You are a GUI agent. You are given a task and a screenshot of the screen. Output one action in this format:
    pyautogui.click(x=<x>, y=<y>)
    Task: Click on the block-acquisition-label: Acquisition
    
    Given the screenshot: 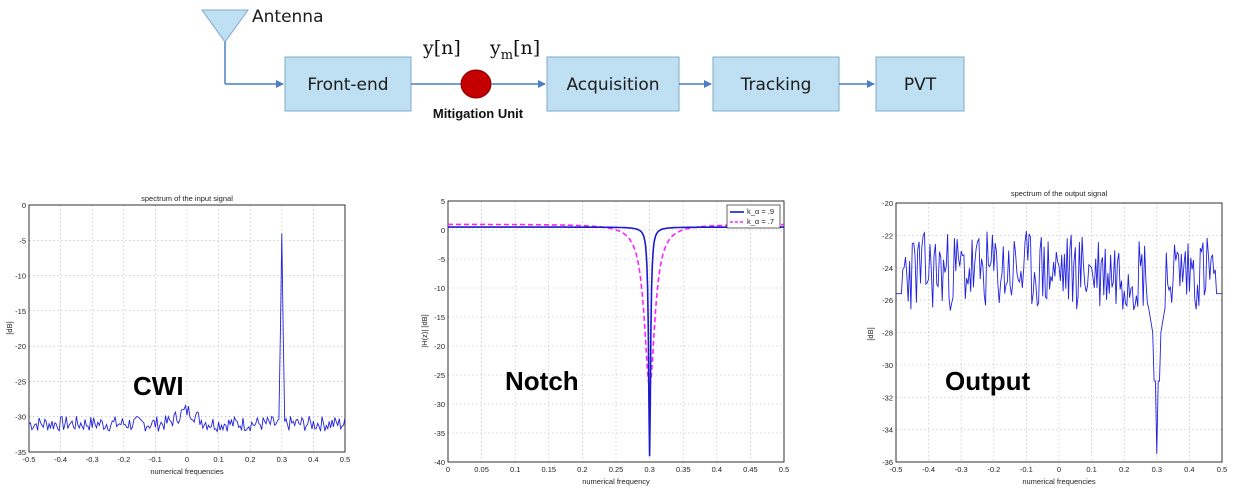 What is the action you would take?
    pyautogui.click(x=612, y=85)
    